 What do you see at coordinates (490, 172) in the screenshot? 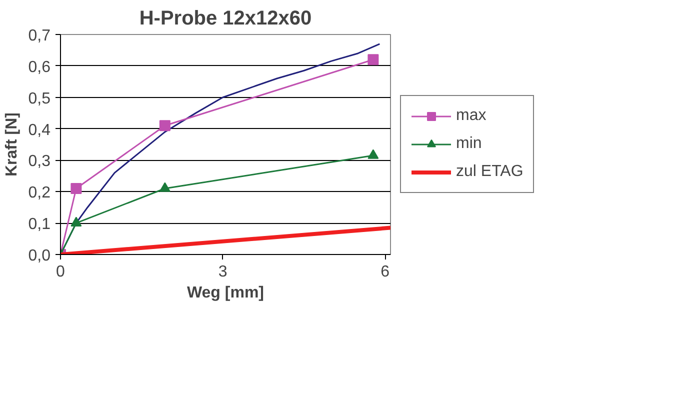
I see `legend-label: zul ETAG` at bounding box center [490, 172].